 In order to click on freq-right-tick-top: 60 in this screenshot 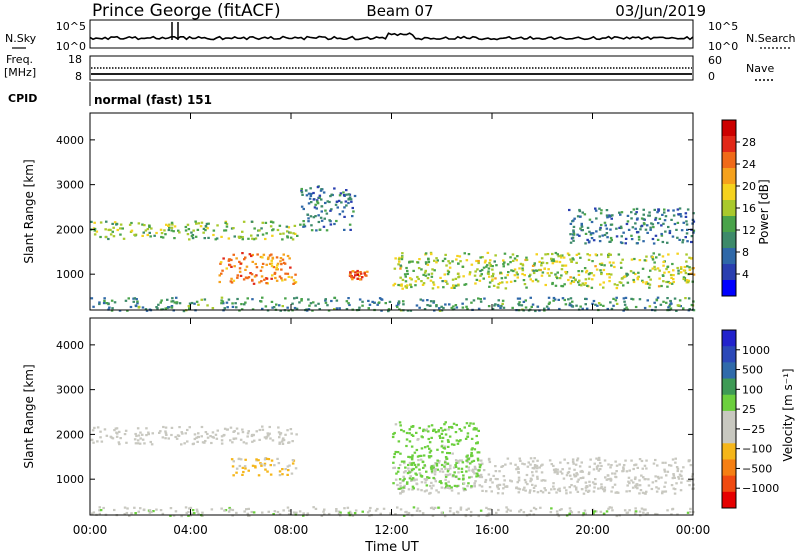, I will do `click(715, 60)`.